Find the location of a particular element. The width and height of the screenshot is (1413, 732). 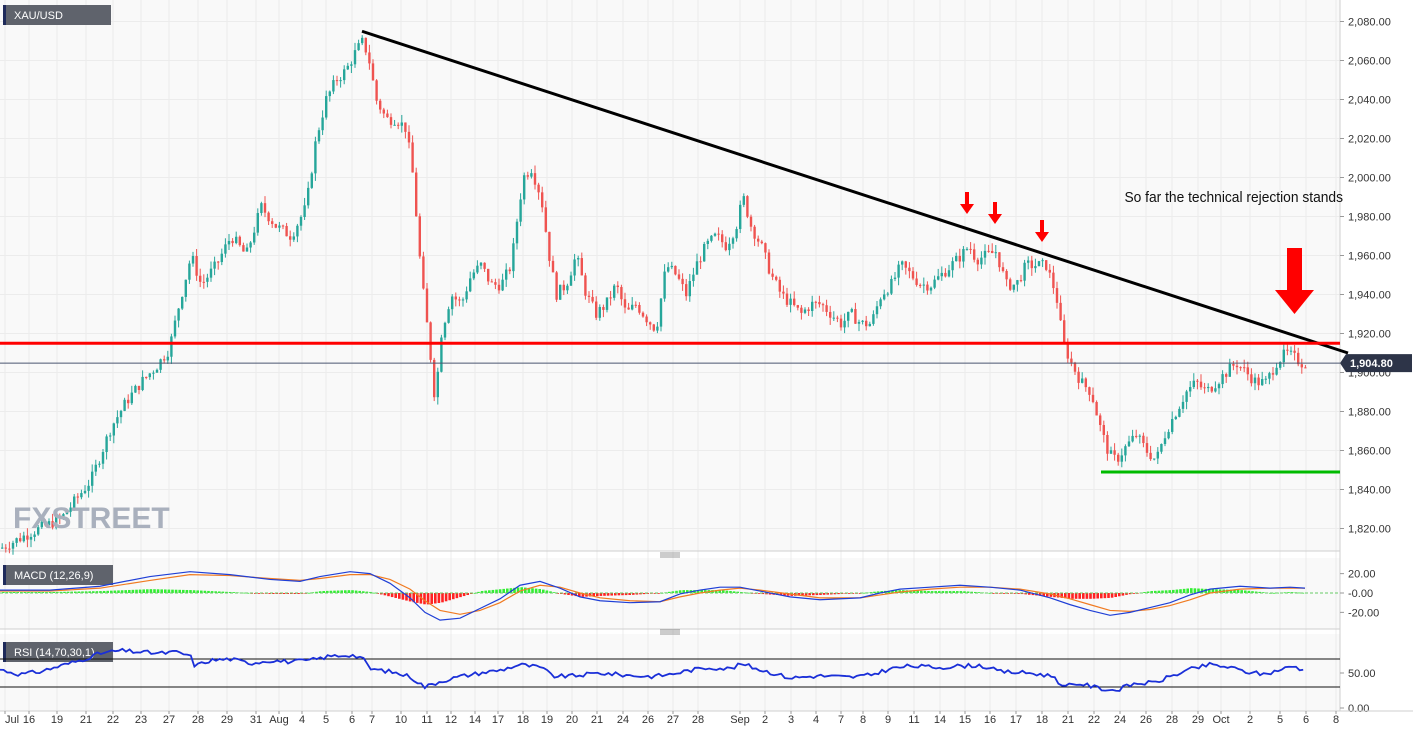

down-arrow-icon is located at coordinates (1042, 231).